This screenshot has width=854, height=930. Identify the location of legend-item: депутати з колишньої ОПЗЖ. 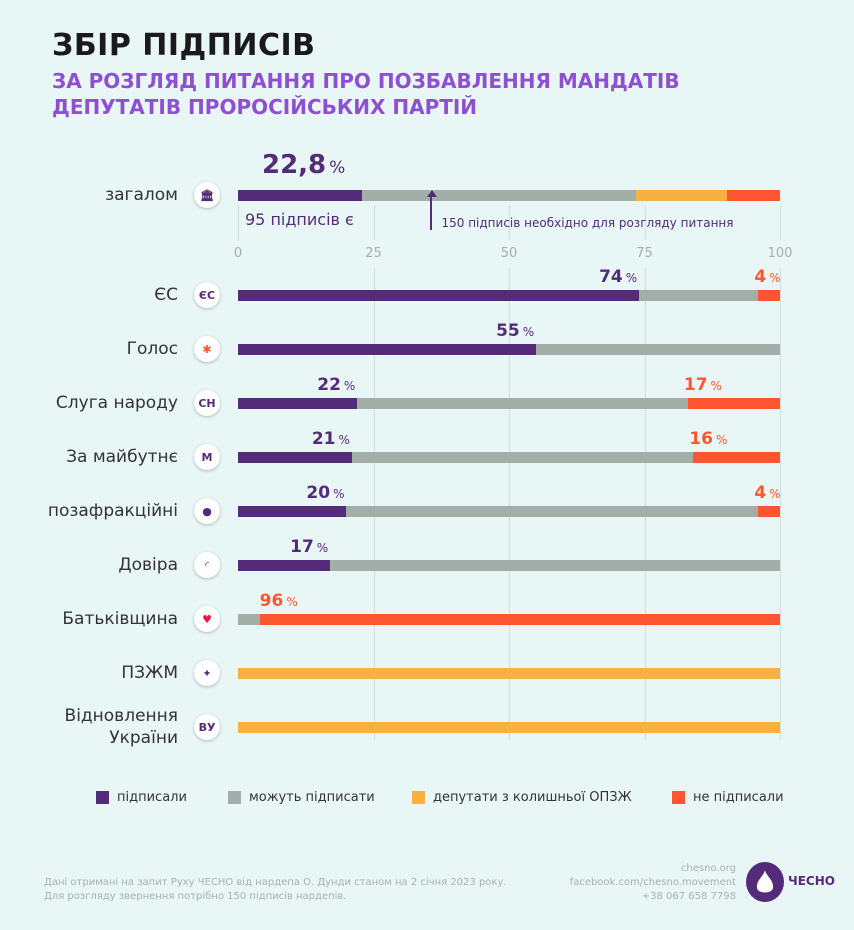
(522, 797).